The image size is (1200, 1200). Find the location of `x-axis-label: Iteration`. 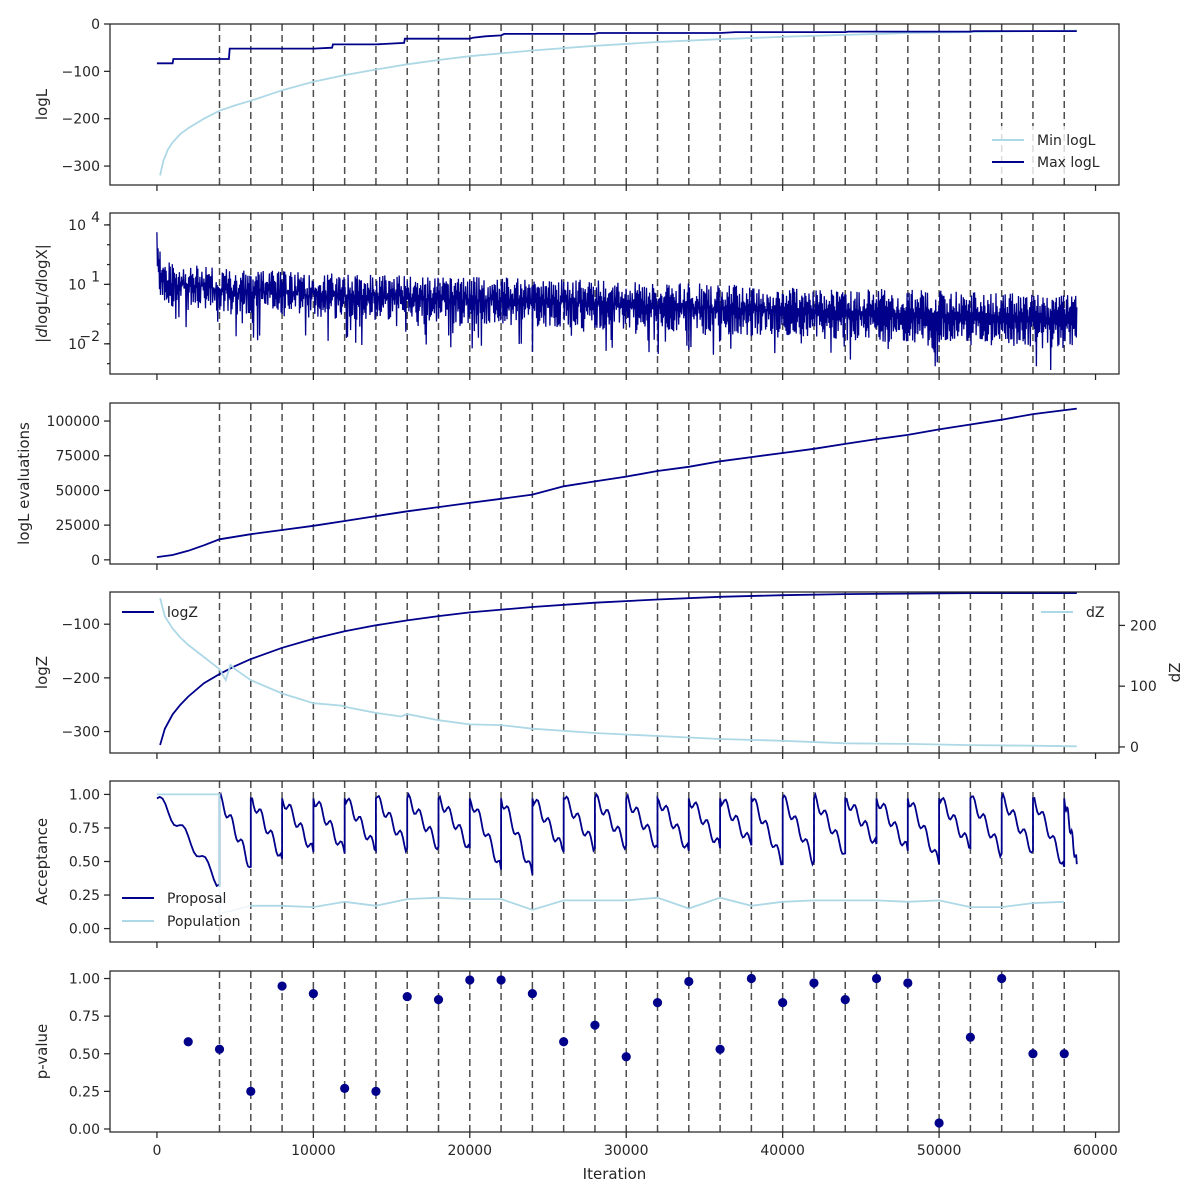

x-axis-label: Iteration is located at coordinates (615, 1174).